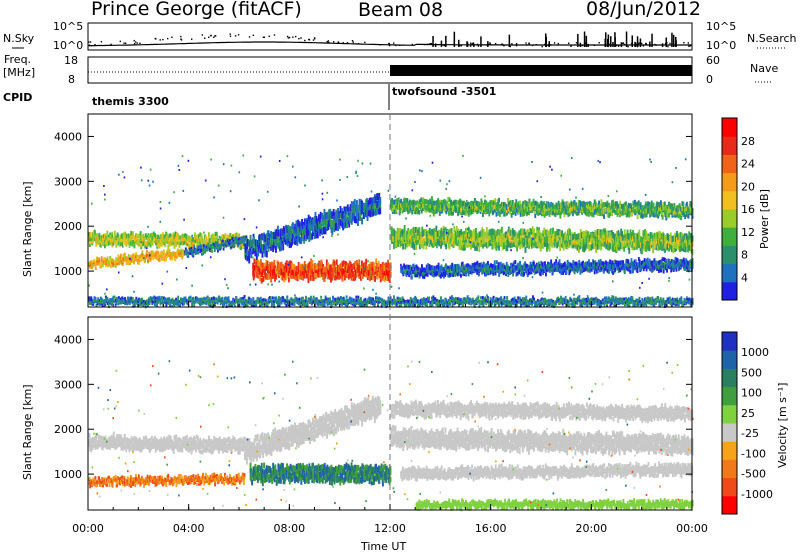 Image resolution: width=800 pixels, height=554 pixels. What do you see at coordinates (390, 39) in the screenshot?
I see `noise-strip` at bounding box center [390, 39].